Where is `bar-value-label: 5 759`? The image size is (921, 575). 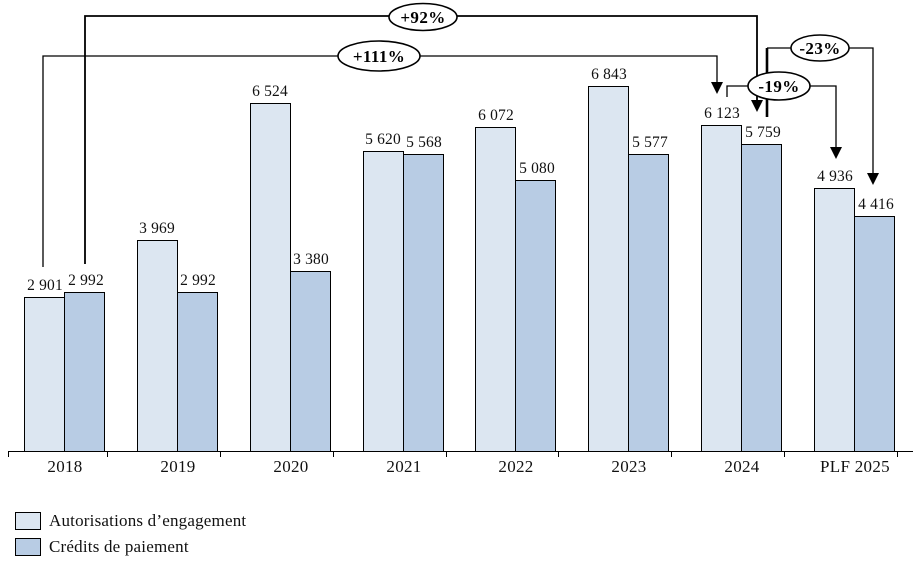
bar-value-label: 5 759 is located at coordinates (763, 132).